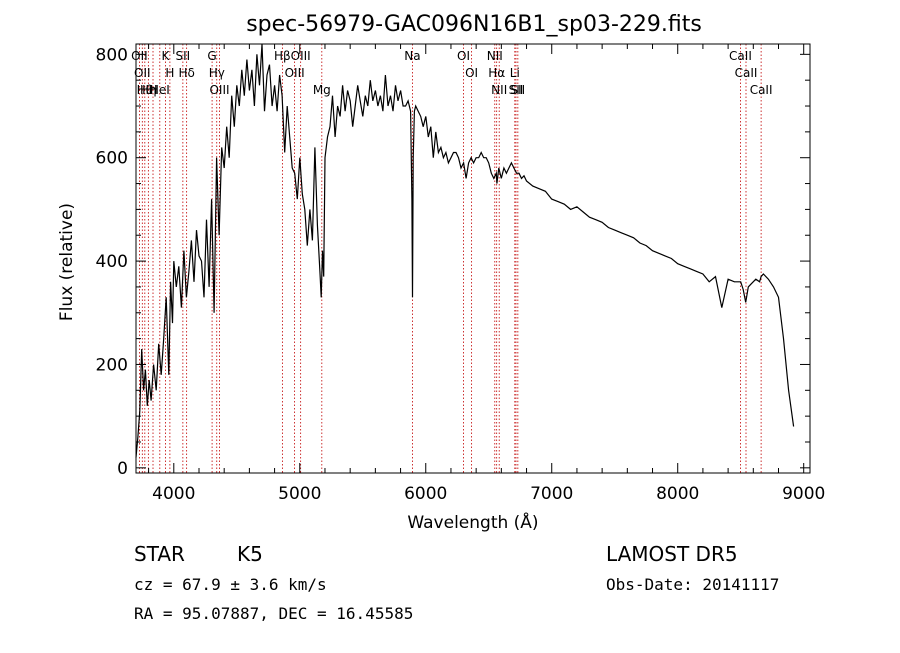 The height and width of the screenshot is (653, 900). What do you see at coordinates (299, 494) in the screenshot?
I see `x-tick-label: 5000` at bounding box center [299, 494].